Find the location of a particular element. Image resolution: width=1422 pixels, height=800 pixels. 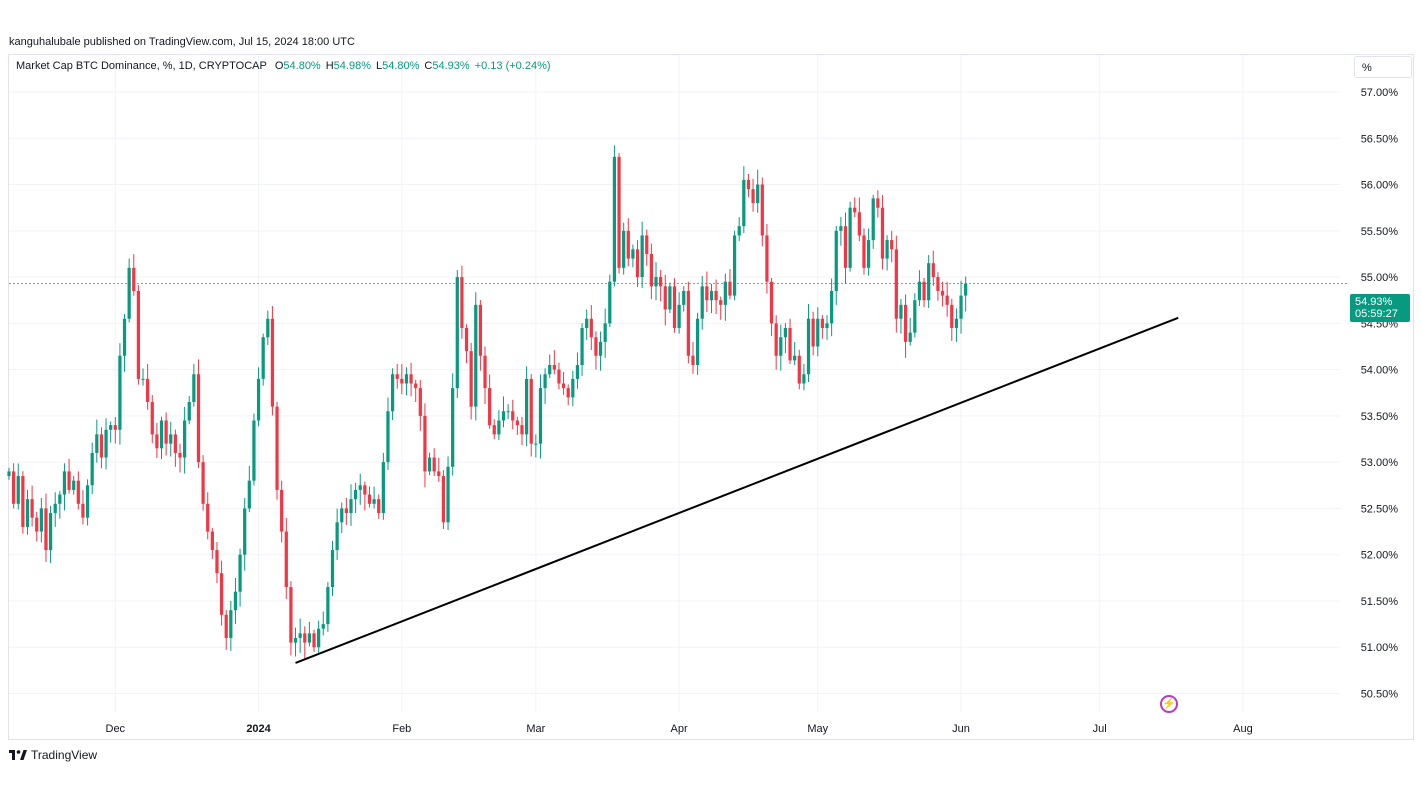

close-value: 54.93% is located at coordinates (451, 66).